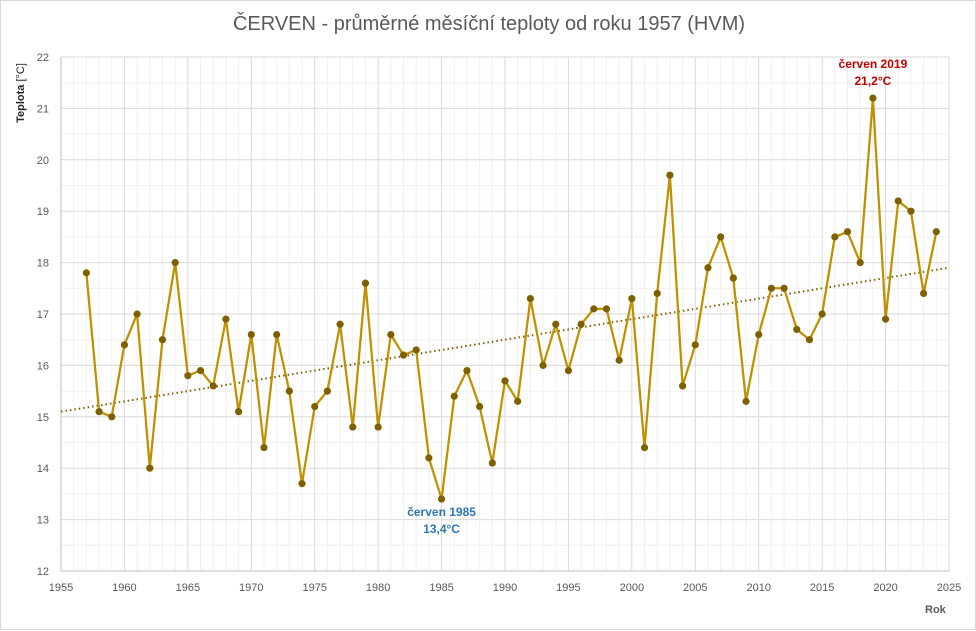  What do you see at coordinates (949, 588) in the screenshot?
I see `x-tick-label: 2025` at bounding box center [949, 588].